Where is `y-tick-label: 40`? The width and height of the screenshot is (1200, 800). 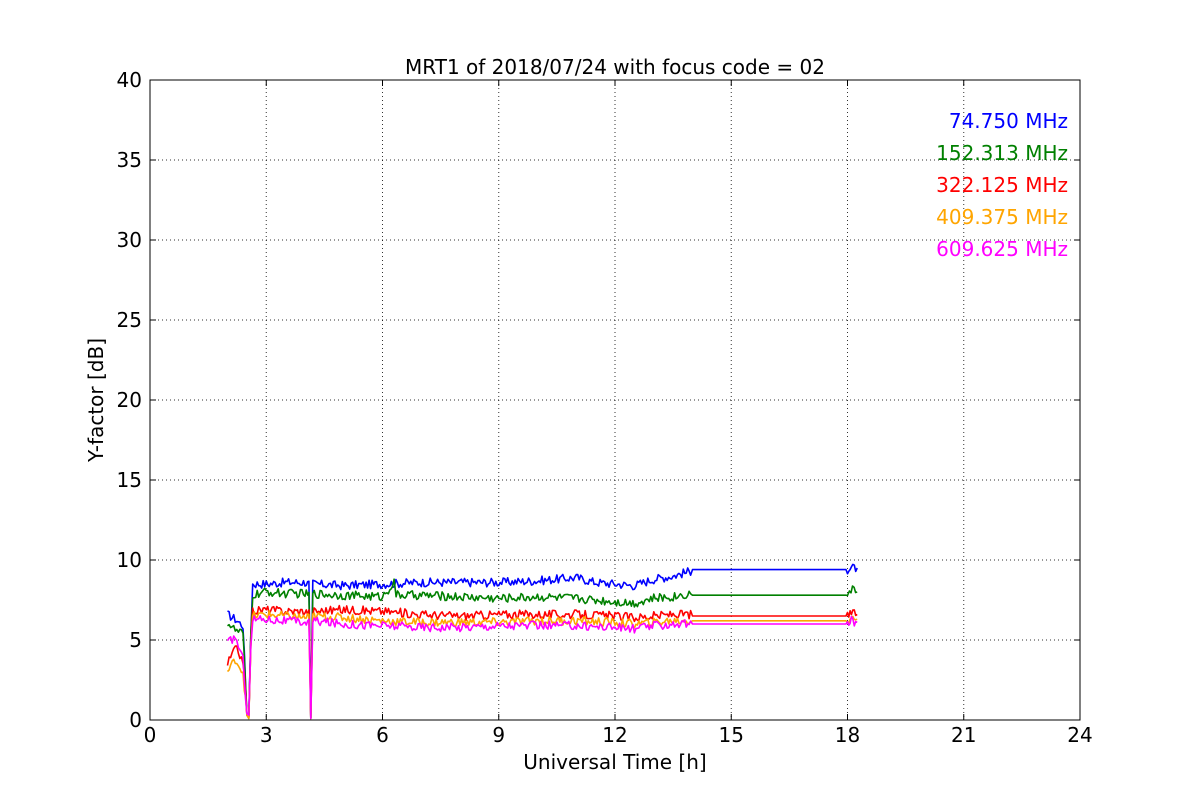 y-tick-label: 40 is located at coordinates (129, 80).